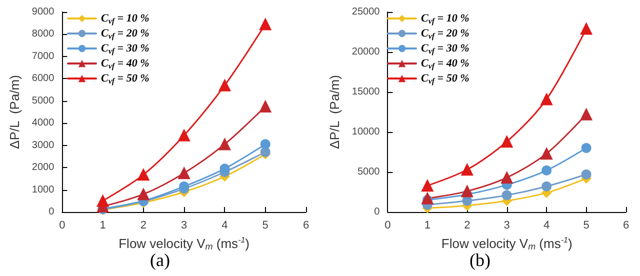  I want to click on y-tick-label: 6000, so click(43, 78).